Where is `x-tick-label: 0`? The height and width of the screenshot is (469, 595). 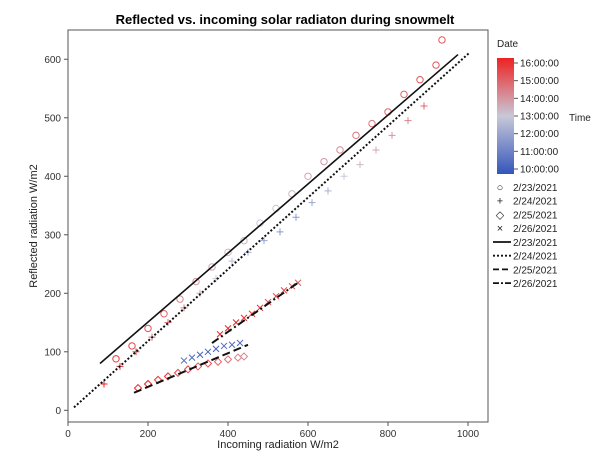
x-tick-label: 0 is located at coordinates (68, 434).